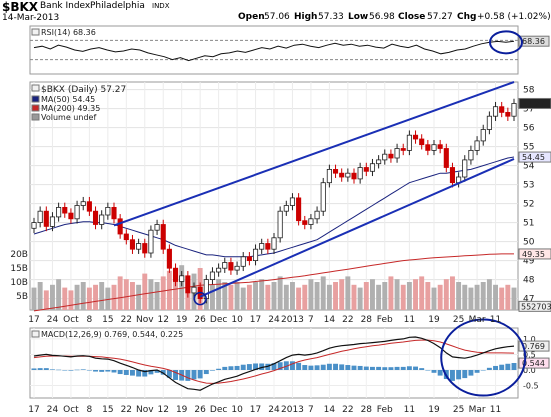 This screenshot has height=417, width=551. What do you see at coordinates (458, 320) in the screenshot?
I see `price-x-tick: 25` at bounding box center [458, 320].